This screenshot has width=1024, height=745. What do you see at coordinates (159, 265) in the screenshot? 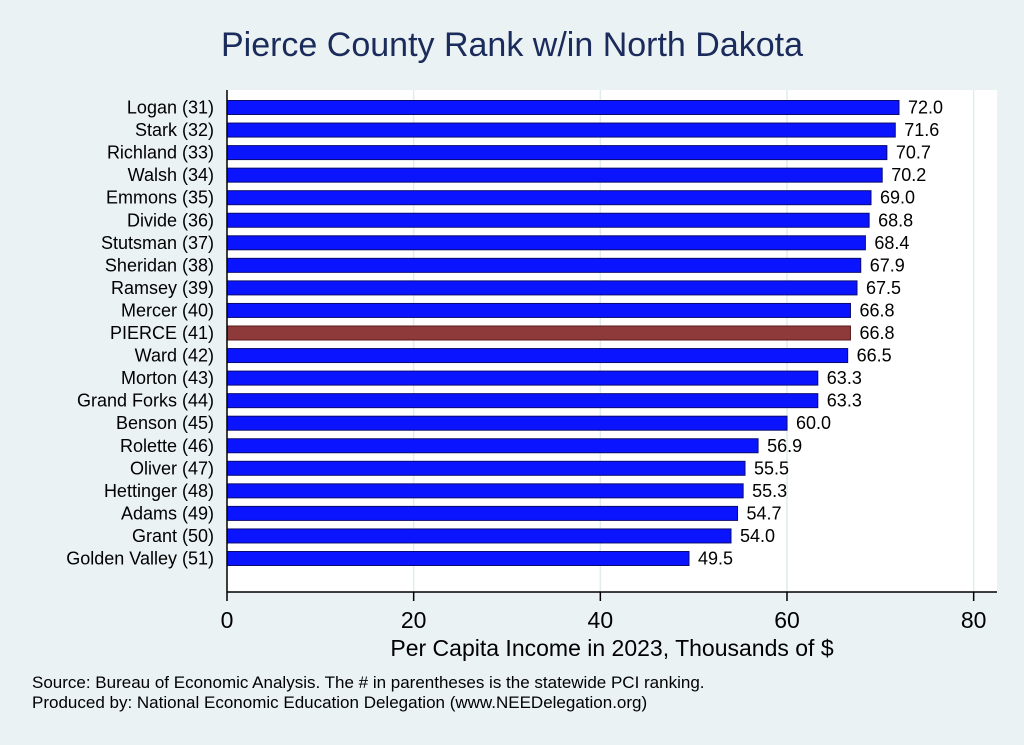
I see `category-label: Sheridan (38)` at bounding box center [159, 265].